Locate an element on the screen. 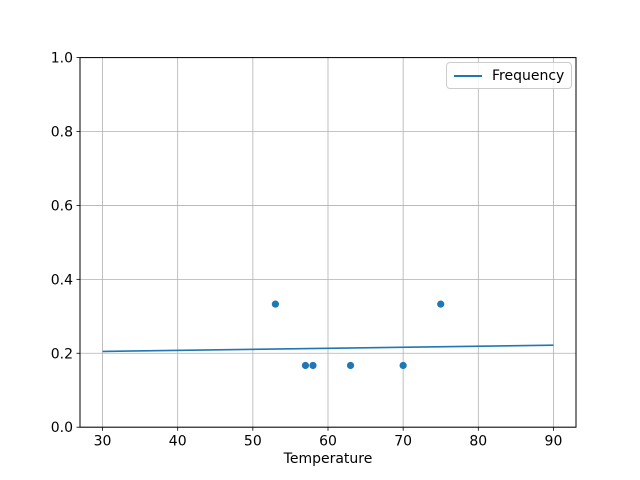  frequency-line is located at coordinates (328, 348).